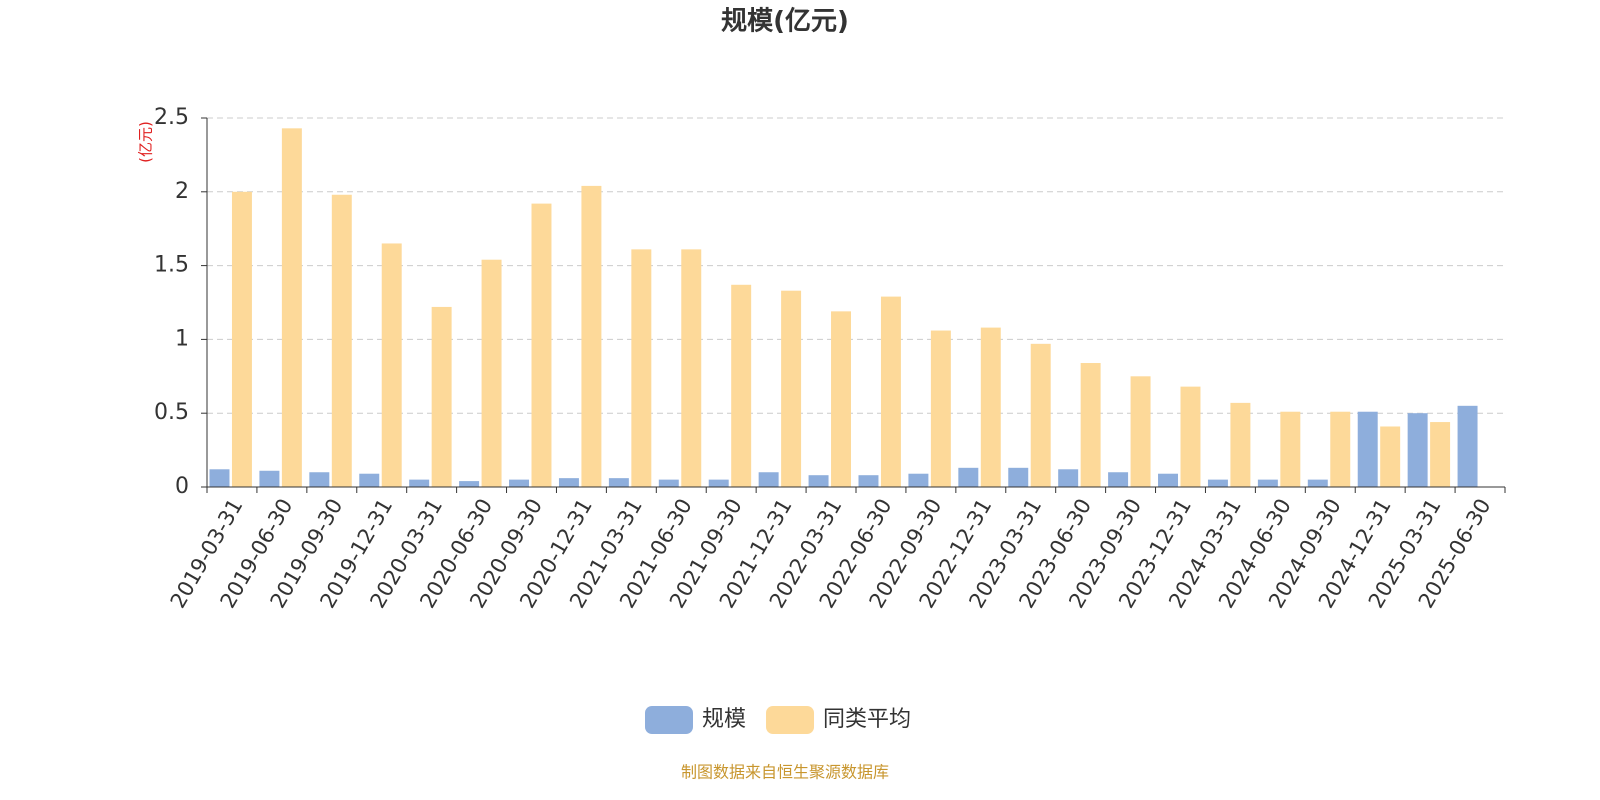 Image resolution: width=1600 pixels, height=800 pixels. What do you see at coordinates (182, 191) in the screenshot?
I see `y-tick-label: 2` at bounding box center [182, 191].